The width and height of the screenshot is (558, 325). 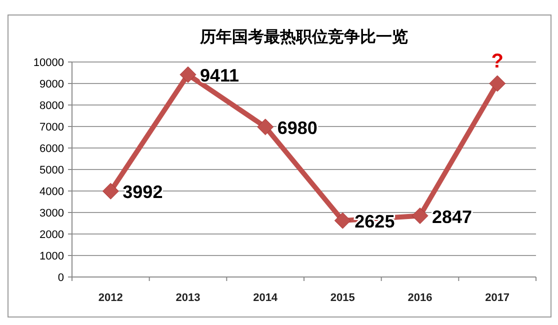 What do you see at coordinates (497, 298) in the screenshot?
I see `x-tick-label: 2017` at bounding box center [497, 298].